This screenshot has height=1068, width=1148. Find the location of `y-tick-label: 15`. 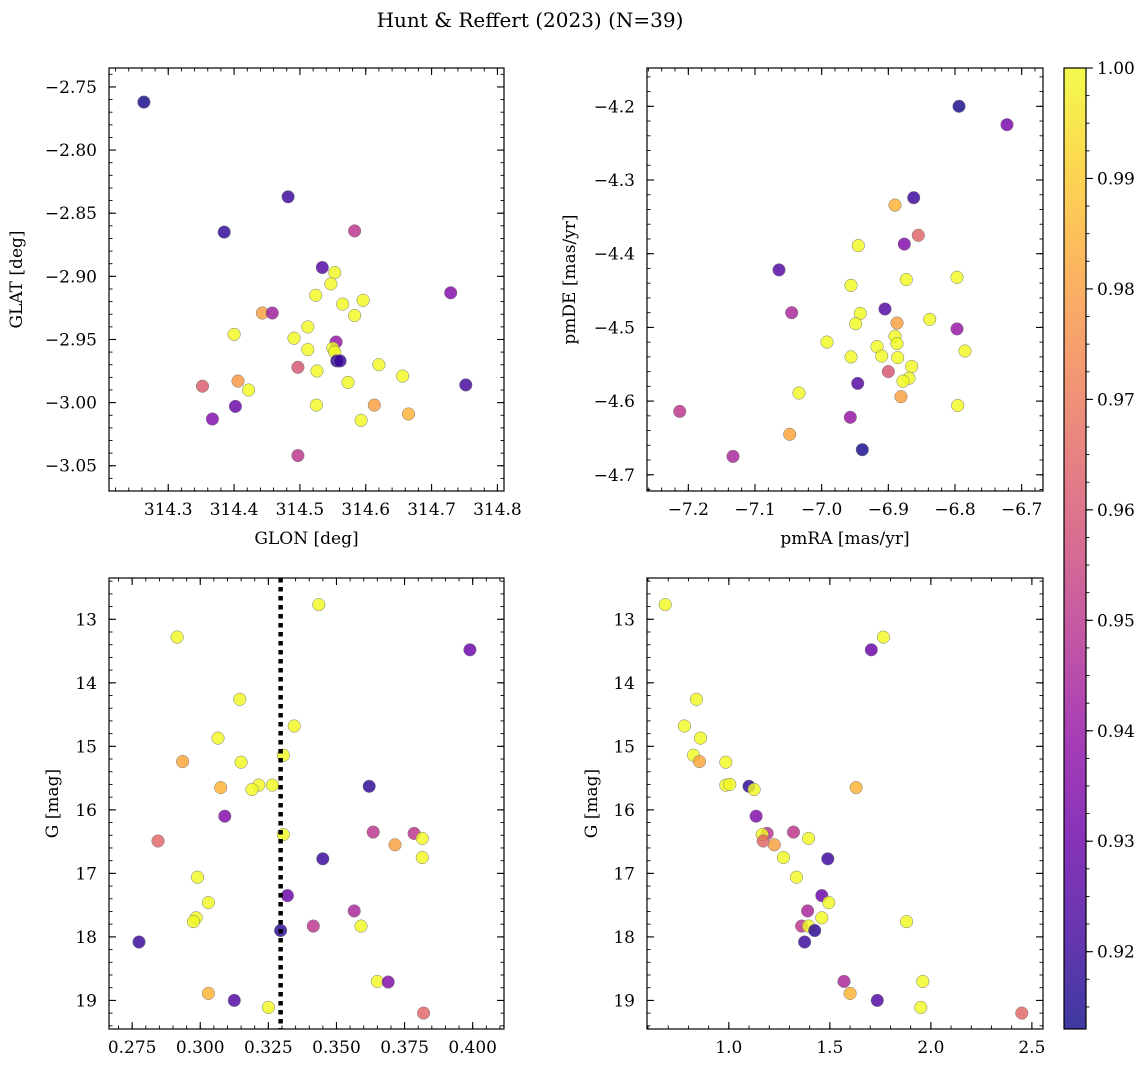

y-tick-label: 15 is located at coordinates (86, 747).